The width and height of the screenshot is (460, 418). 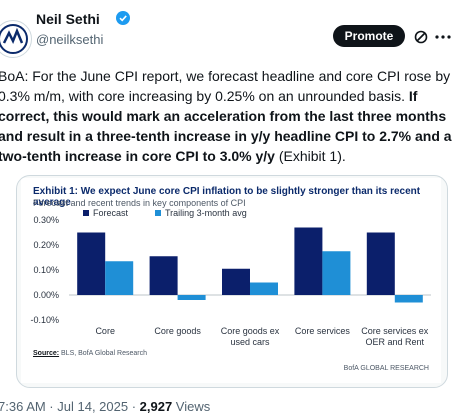 I want to click on promote-button: Promote, so click(x=369, y=36).